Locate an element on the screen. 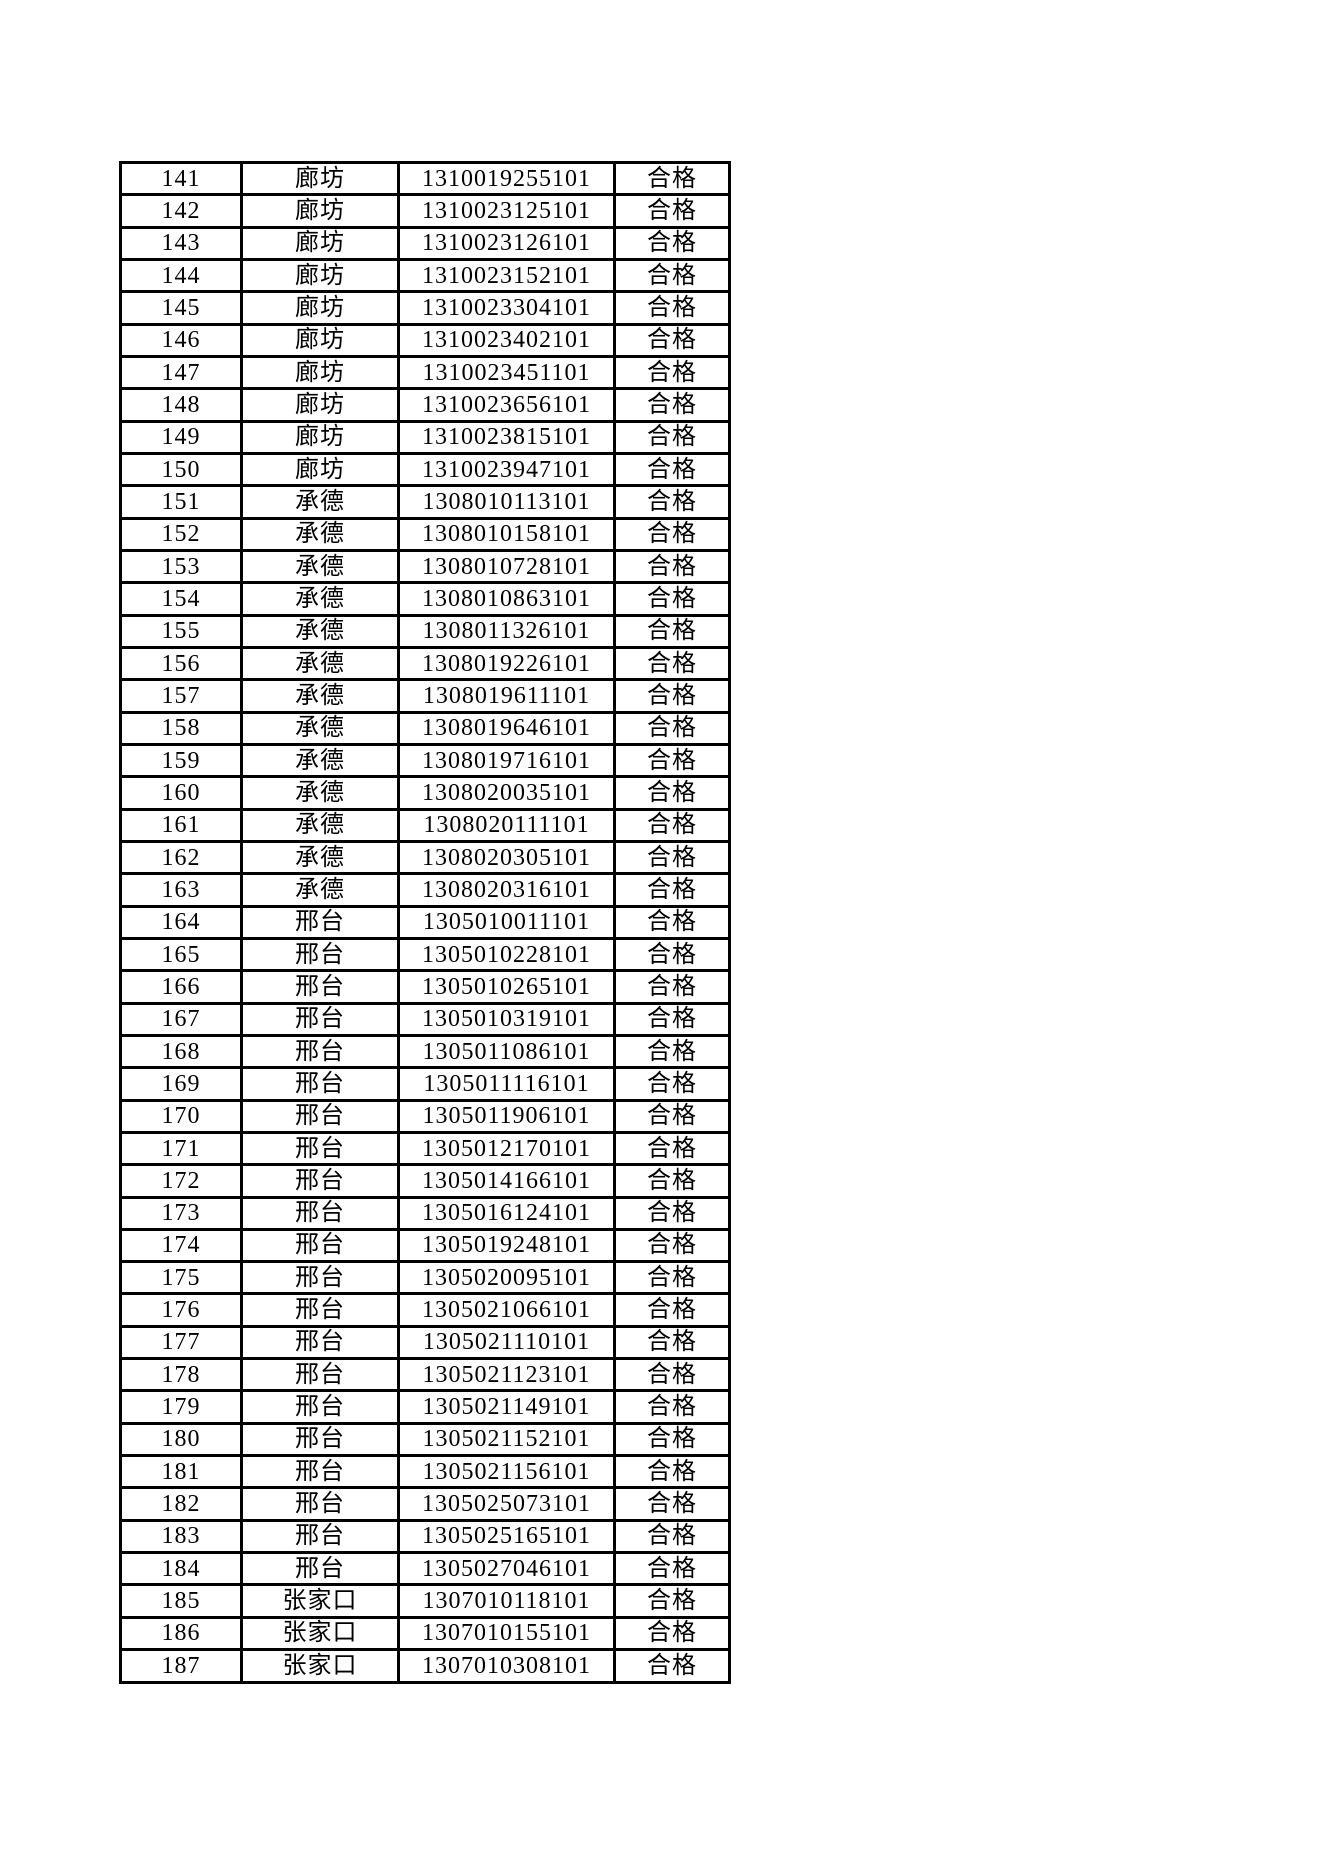  candidate-id-cell: 1310019255101 is located at coordinates (506, 178).